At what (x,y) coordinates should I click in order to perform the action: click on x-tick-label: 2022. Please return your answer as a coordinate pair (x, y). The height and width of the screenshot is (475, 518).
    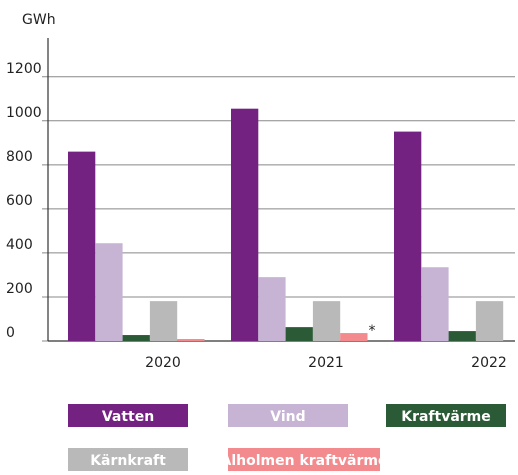
    Looking at the image, I should click on (489, 363).